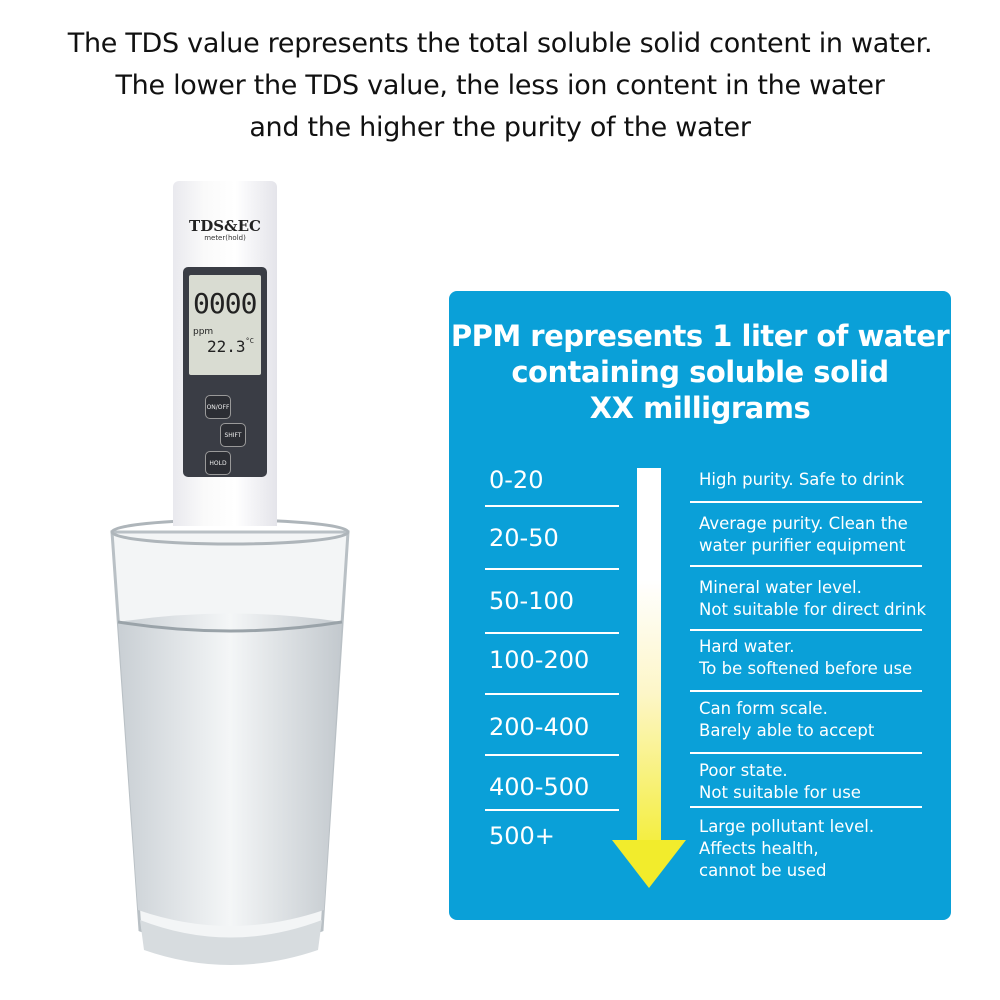 The height and width of the screenshot is (1000, 1000). What do you see at coordinates (747, 646) in the screenshot?
I see `description-line: Hard water.` at bounding box center [747, 646].